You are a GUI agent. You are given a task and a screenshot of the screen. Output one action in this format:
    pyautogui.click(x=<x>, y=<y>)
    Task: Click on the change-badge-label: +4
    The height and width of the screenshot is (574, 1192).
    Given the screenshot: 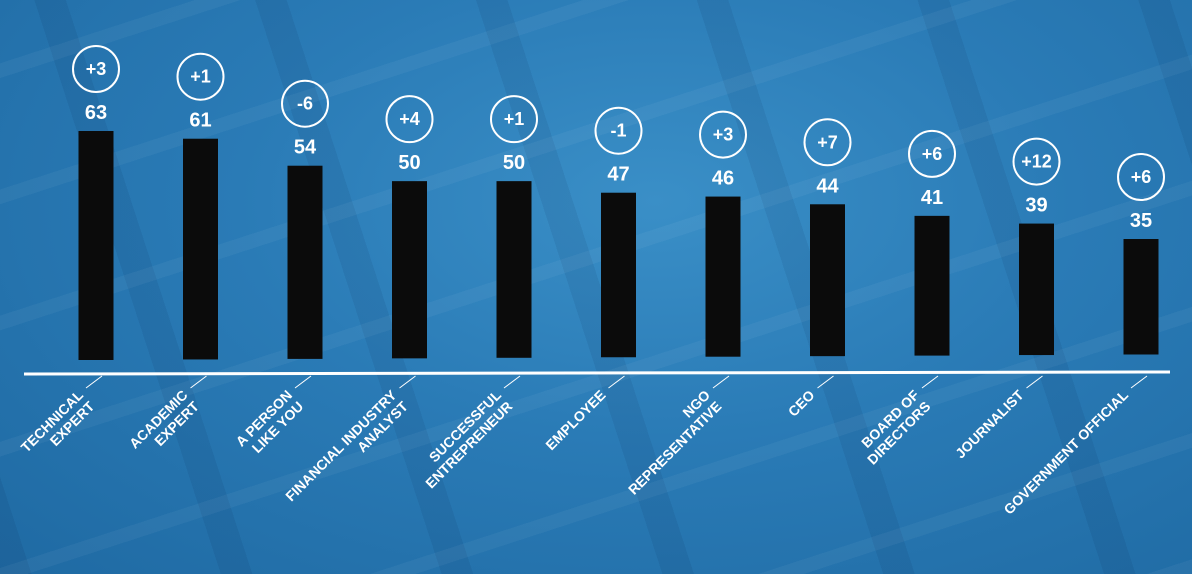 What is the action you would take?
    pyautogui.click(x=409, y=119)
    